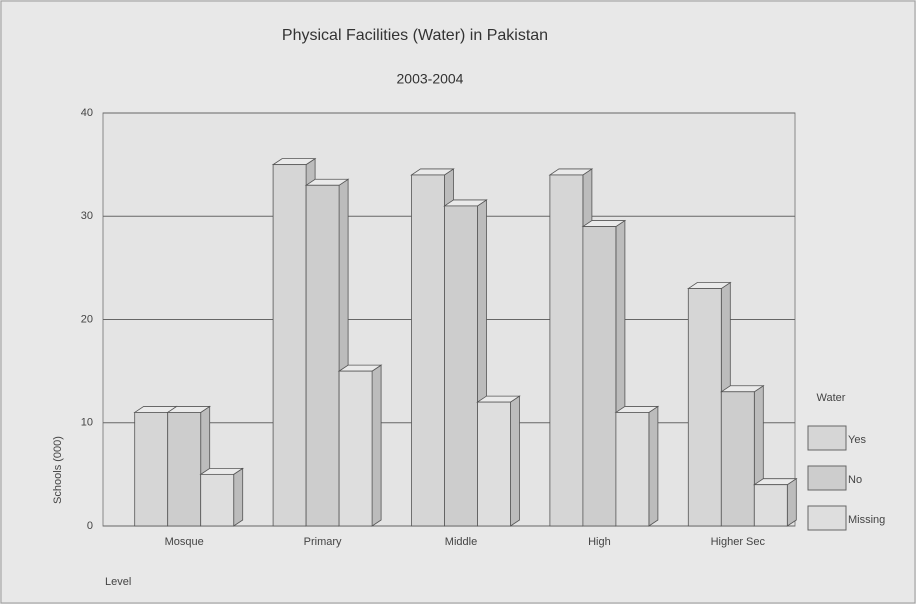  I want to click on y-tick-label: 10, so click(87, 423).